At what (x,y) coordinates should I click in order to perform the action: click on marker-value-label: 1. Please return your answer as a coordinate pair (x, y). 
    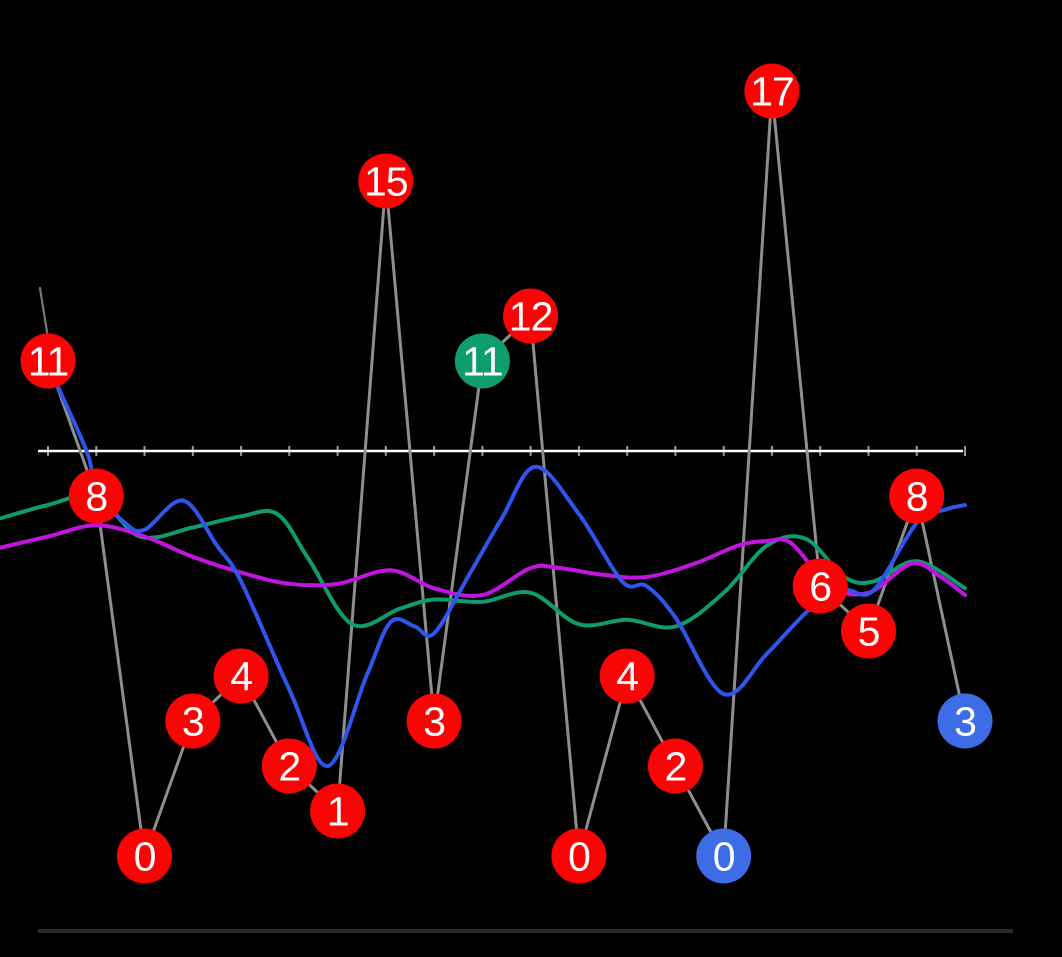
    Looking at the image, I should click on (338, 812).